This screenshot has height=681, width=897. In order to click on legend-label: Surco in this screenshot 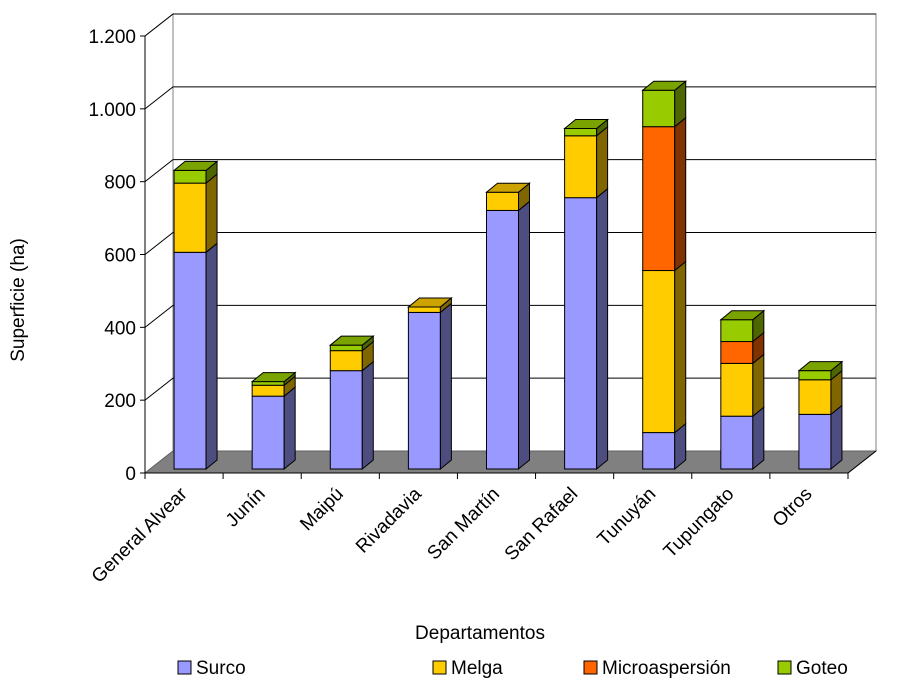, I will do `click(221, 668)`.